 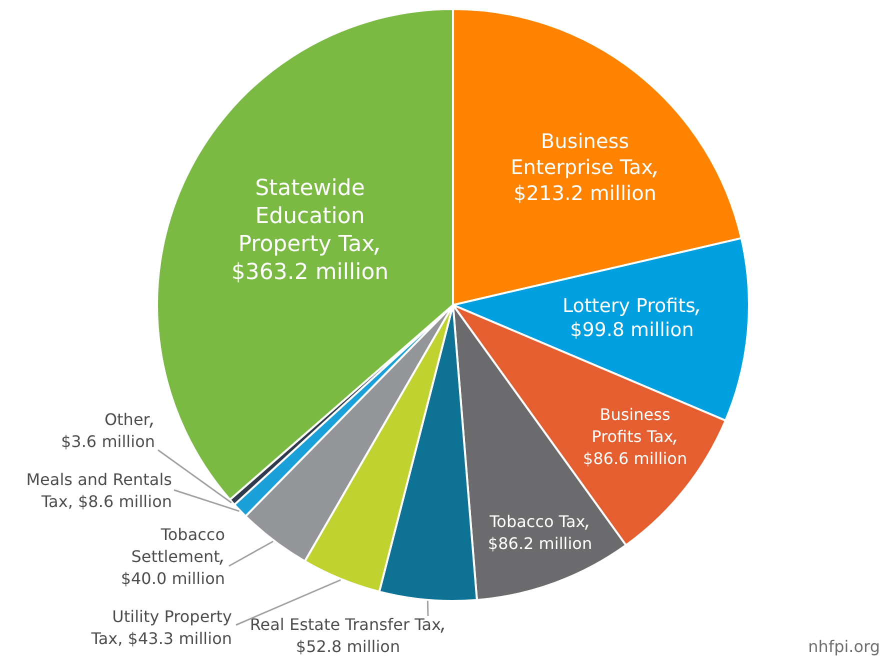 What do you see at coordinates (99, 490) in the screenshot?
I see `slice-label: Meals and Rentals Tax, $8.6 million` at bounding box center [99, 490].